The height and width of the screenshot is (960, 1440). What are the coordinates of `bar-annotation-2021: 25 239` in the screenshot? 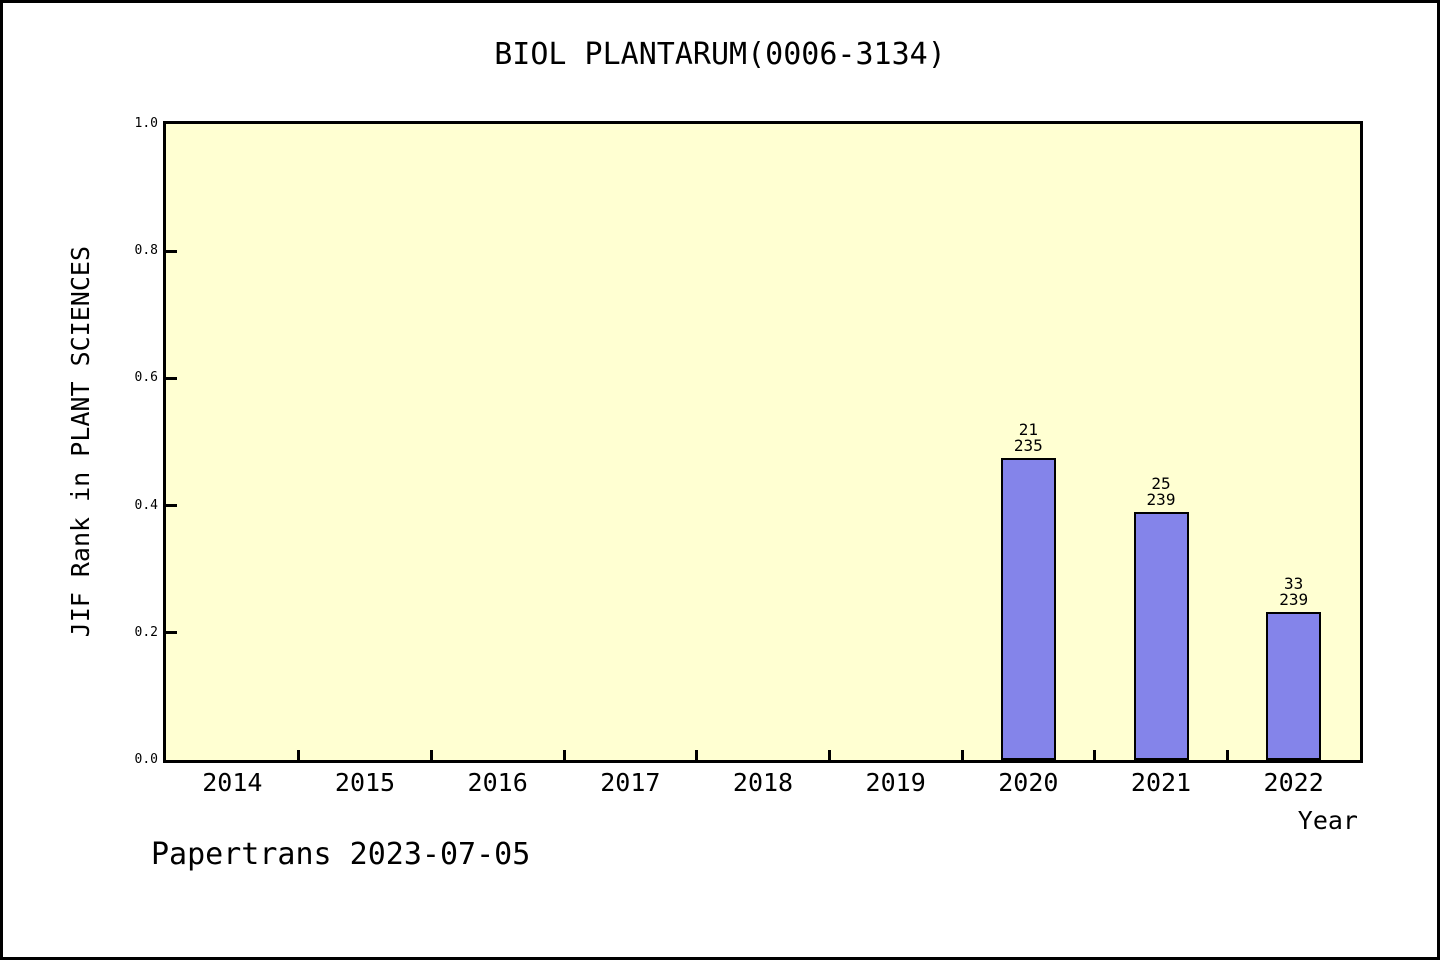 It's located at (1161, 491).